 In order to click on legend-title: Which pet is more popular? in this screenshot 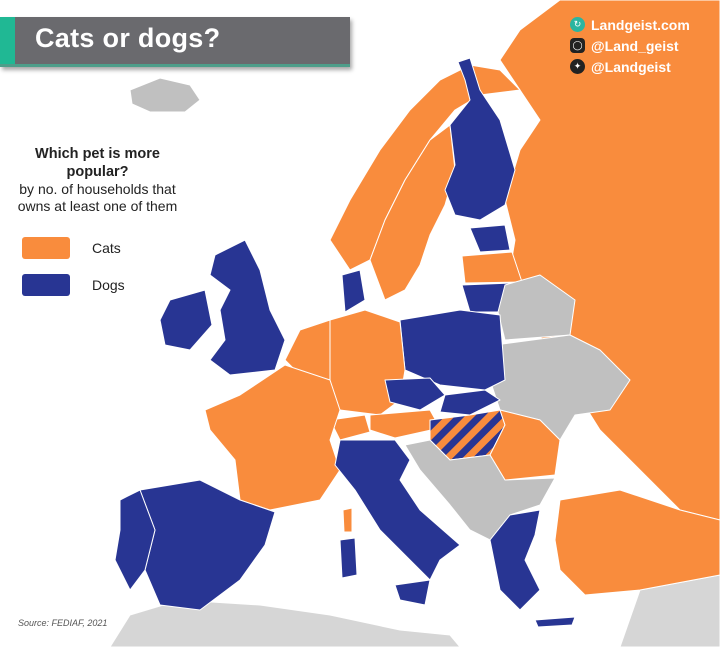, I will do `click(97, 163)`.